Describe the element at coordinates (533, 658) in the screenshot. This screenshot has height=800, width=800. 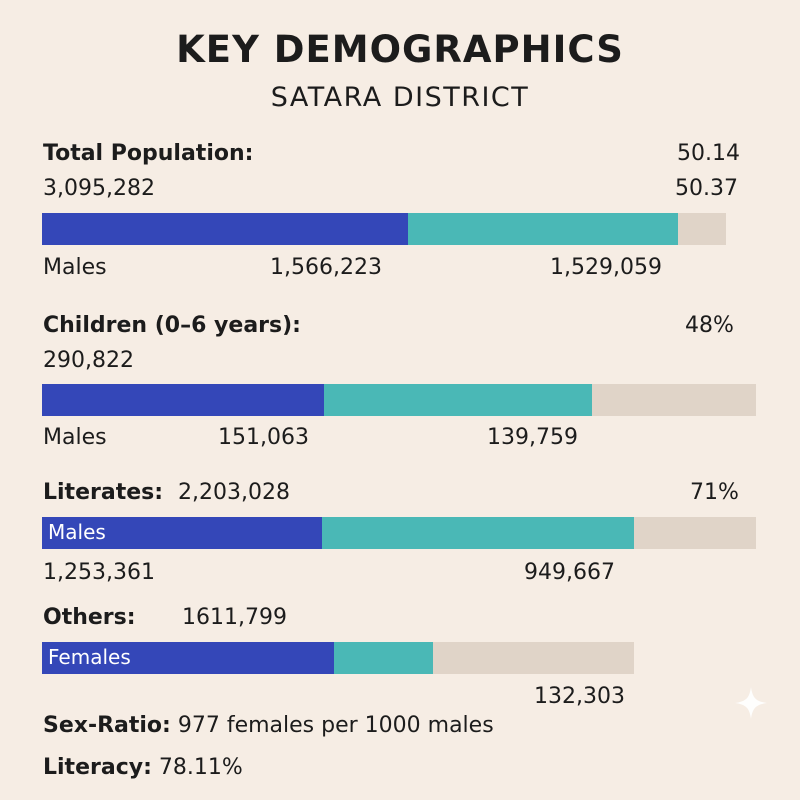
I see `others-rest-segment` at that location.